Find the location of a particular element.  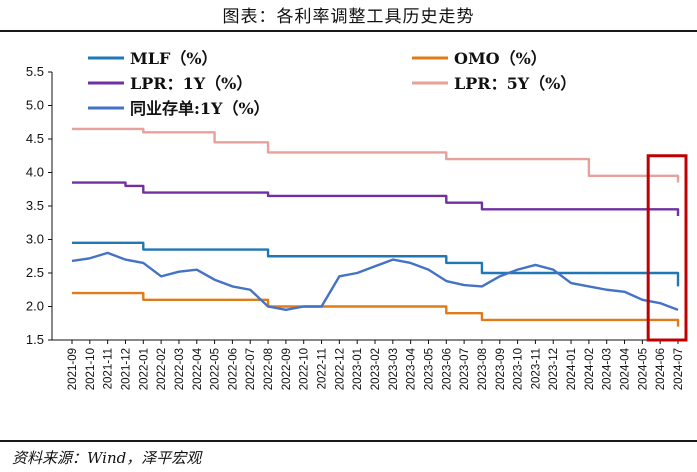

x-tick-label: 2021-12 is located at coordinates (126, 369).